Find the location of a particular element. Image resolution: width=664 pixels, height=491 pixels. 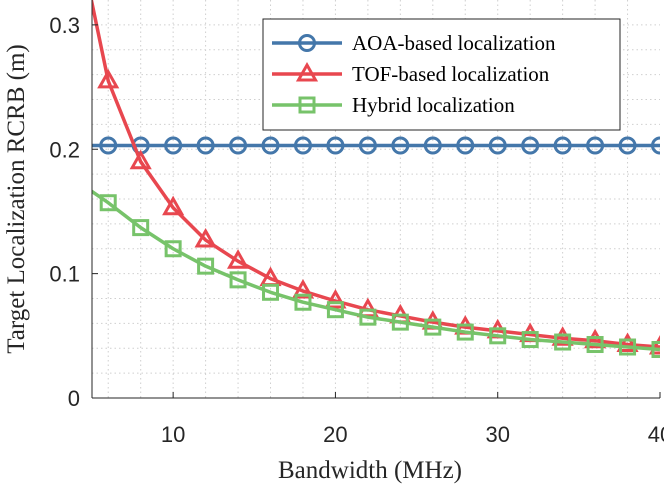

legend-label-circle: AOA-based localization is located at coordinates (454, 43).